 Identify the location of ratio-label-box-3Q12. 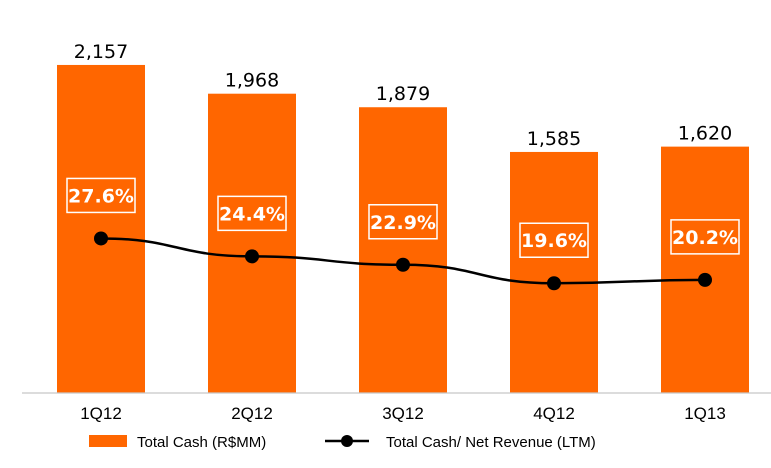
(403, 222).